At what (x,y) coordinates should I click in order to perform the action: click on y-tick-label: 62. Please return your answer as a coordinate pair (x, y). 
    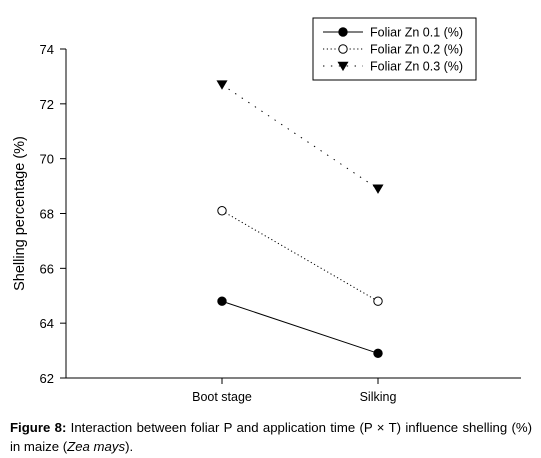
    Looking at the image, I should click on (47, 378).